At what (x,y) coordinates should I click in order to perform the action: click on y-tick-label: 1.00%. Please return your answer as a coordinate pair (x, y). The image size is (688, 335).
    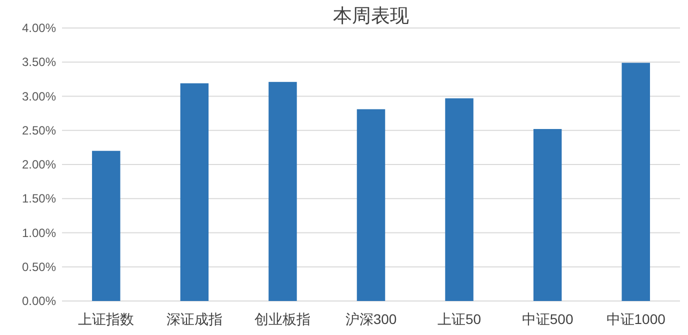
    Looking at the image, I should click on (39, 233).